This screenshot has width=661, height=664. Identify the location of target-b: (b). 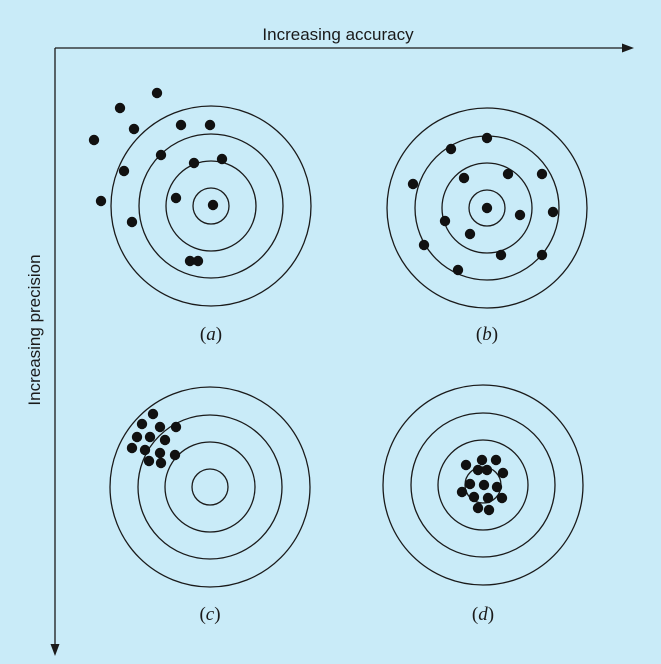
(487, 226).